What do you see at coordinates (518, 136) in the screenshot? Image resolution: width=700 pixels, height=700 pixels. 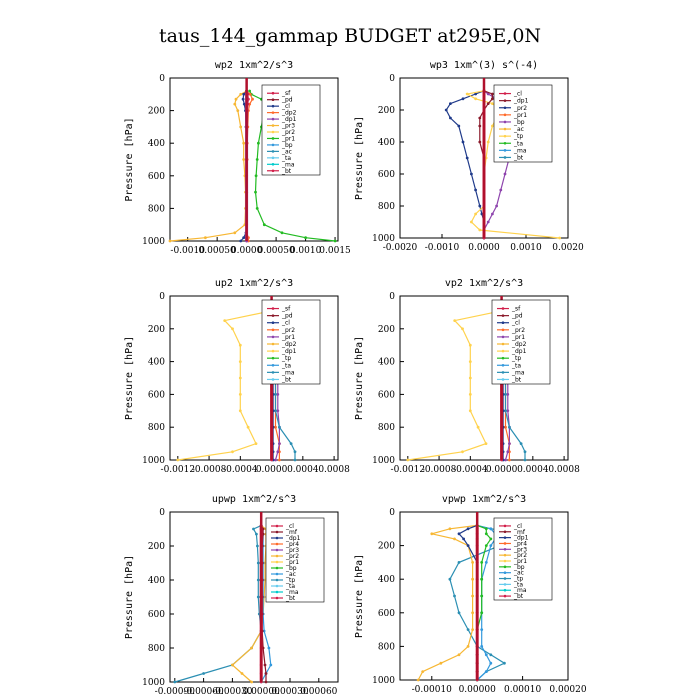 I see `legend-label: _tp` at bounding box center [518, 136].